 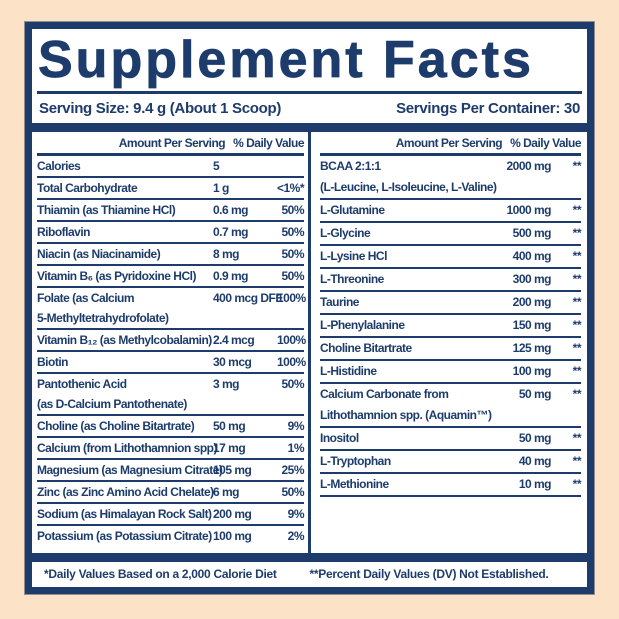 I want to click on table-row: Total Carbohydrate 1 g <1%*, so click(x=171, y=189).